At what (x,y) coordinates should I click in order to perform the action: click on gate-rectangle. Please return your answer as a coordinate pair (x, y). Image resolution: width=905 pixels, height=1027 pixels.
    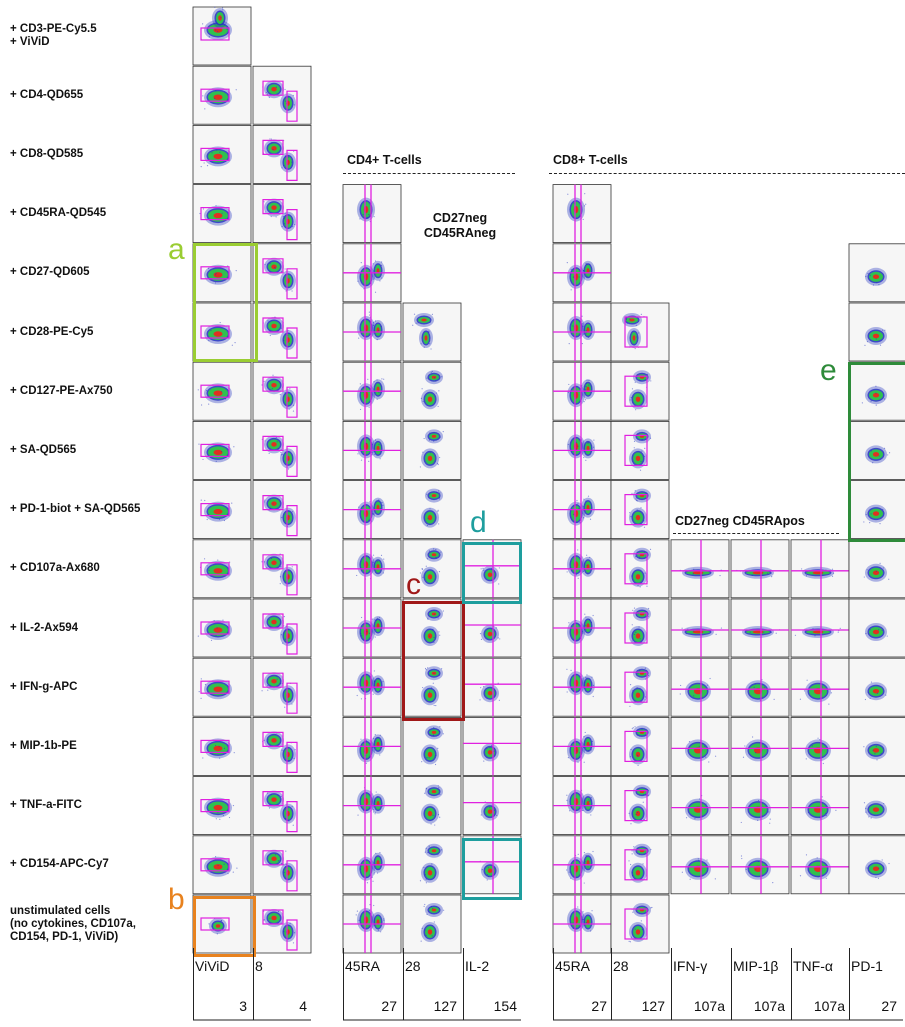
    Looking at the image, I should click on (215, 924).